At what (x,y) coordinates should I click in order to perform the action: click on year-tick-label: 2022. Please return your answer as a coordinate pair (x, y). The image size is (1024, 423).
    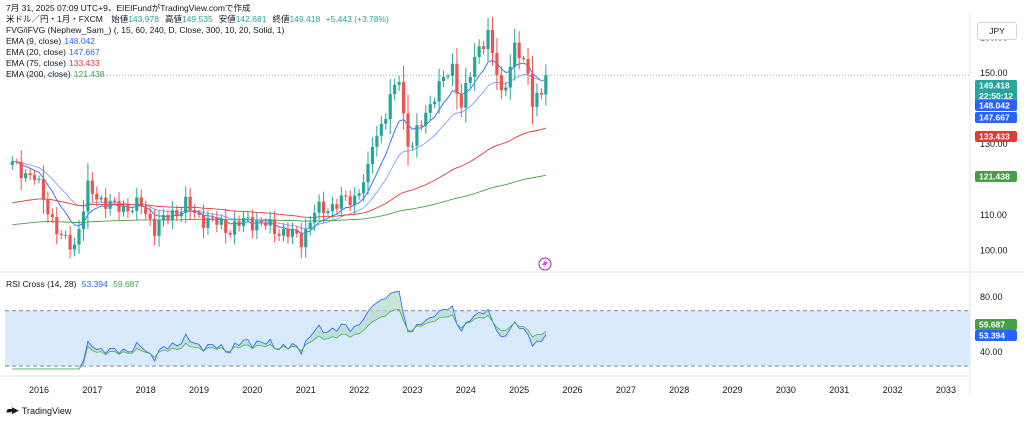
    Looking at the image, I should click on (359, 390).